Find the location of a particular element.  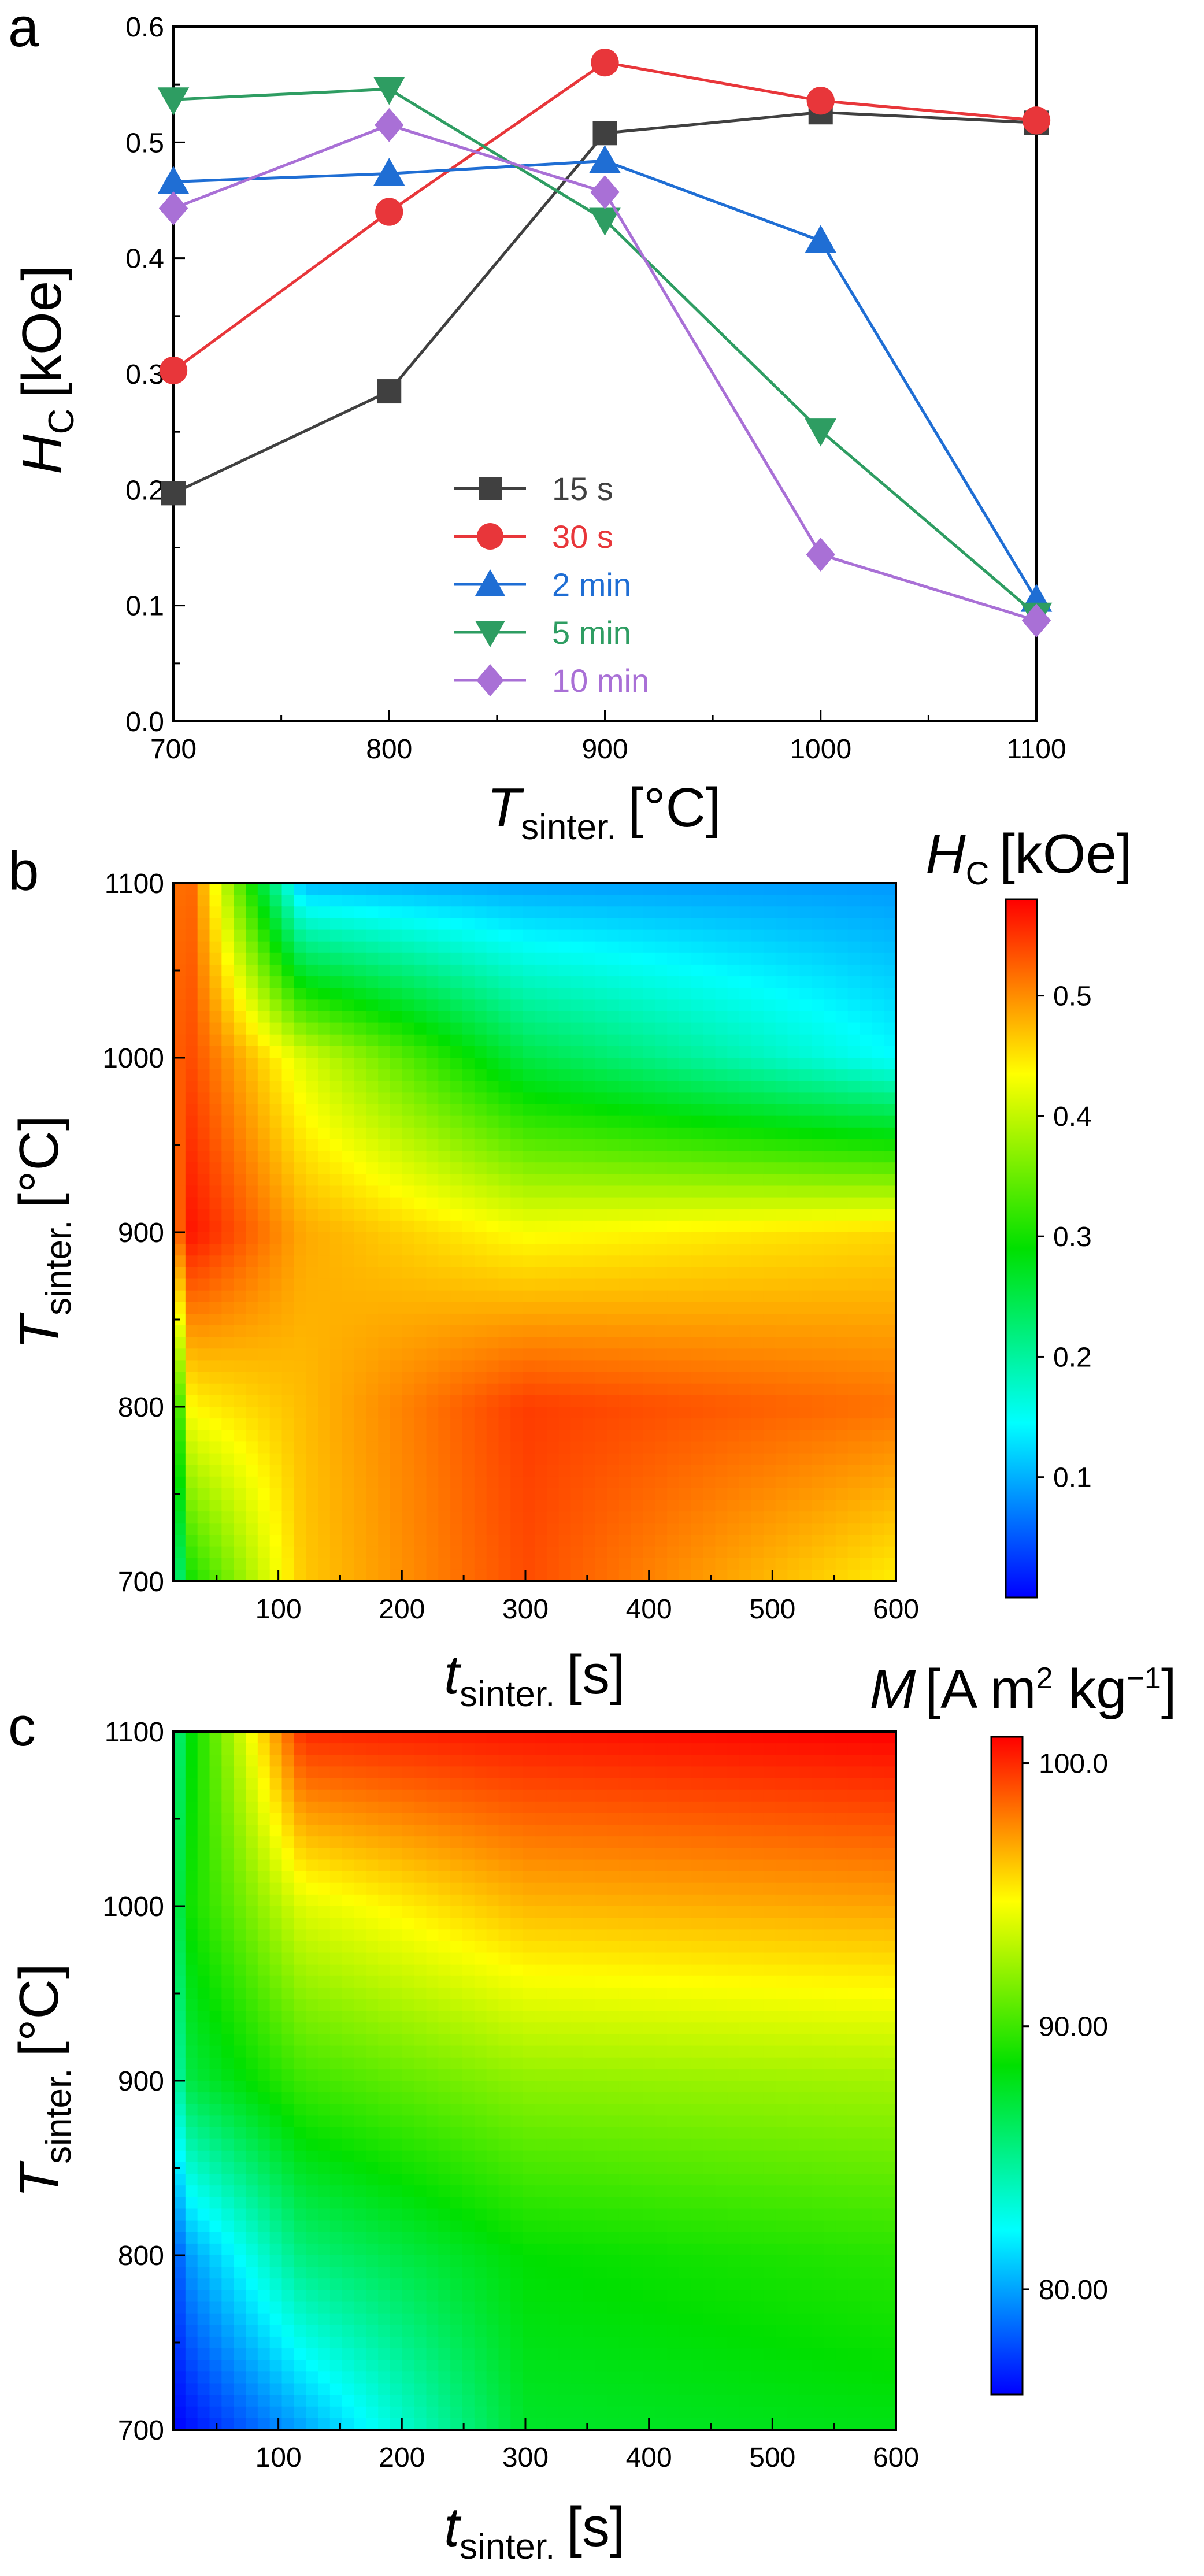

panel-a-legend-label: 30 s is located at coordinates (582, 536).